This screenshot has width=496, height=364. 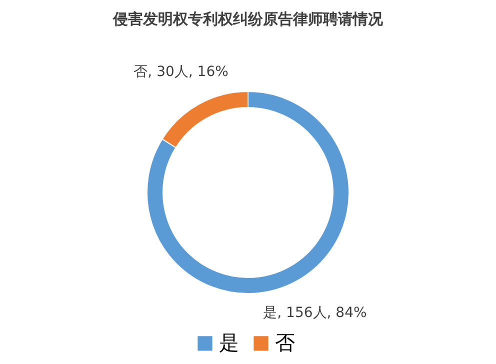 I want to click on data-label: 否, 30人, 16%, so click(x=181, y=72).